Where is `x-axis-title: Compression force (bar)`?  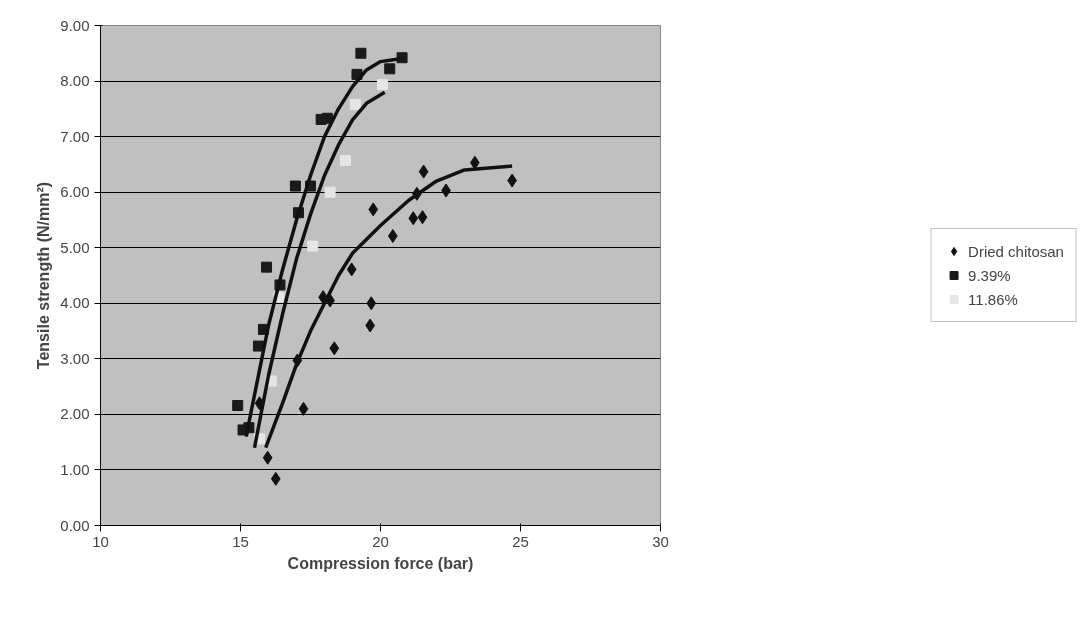 x-axis-title: Compression force (bar) is located at coordinates (380, 563).